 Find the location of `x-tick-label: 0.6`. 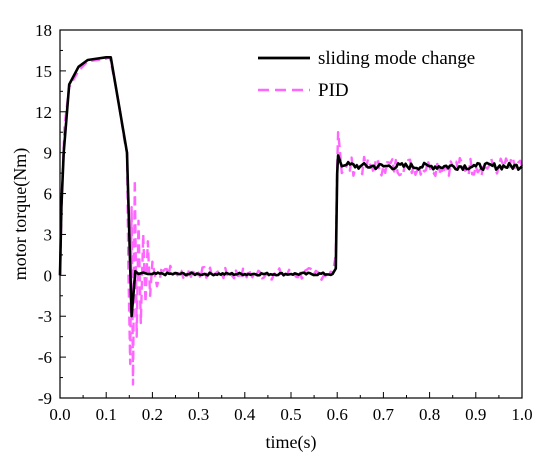

x-tick-label: 0.6 is located at coordinates (337, 414).